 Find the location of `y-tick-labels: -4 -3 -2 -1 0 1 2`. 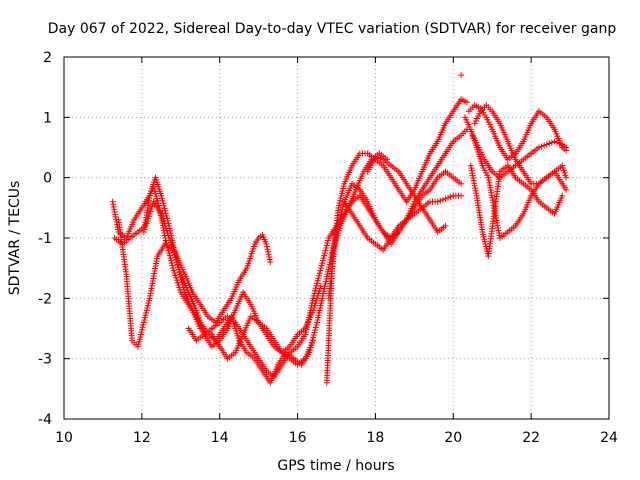

y-tick-labels: -4 -3 -2 -1 0 1 2 is located at coordinates (45, 239).